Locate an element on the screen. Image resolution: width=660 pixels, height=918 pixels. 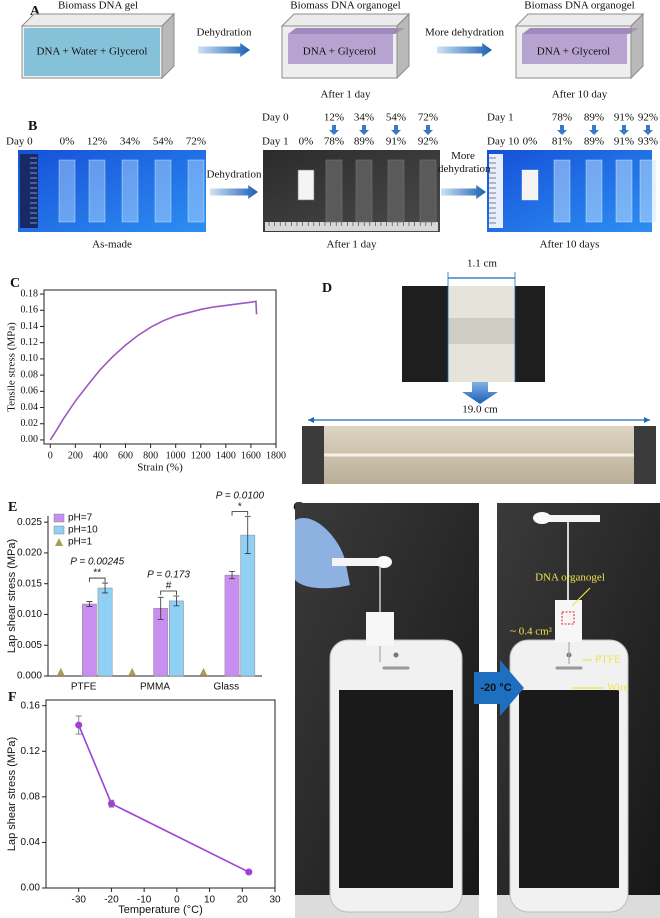
point is located at coordinates (79, 725).